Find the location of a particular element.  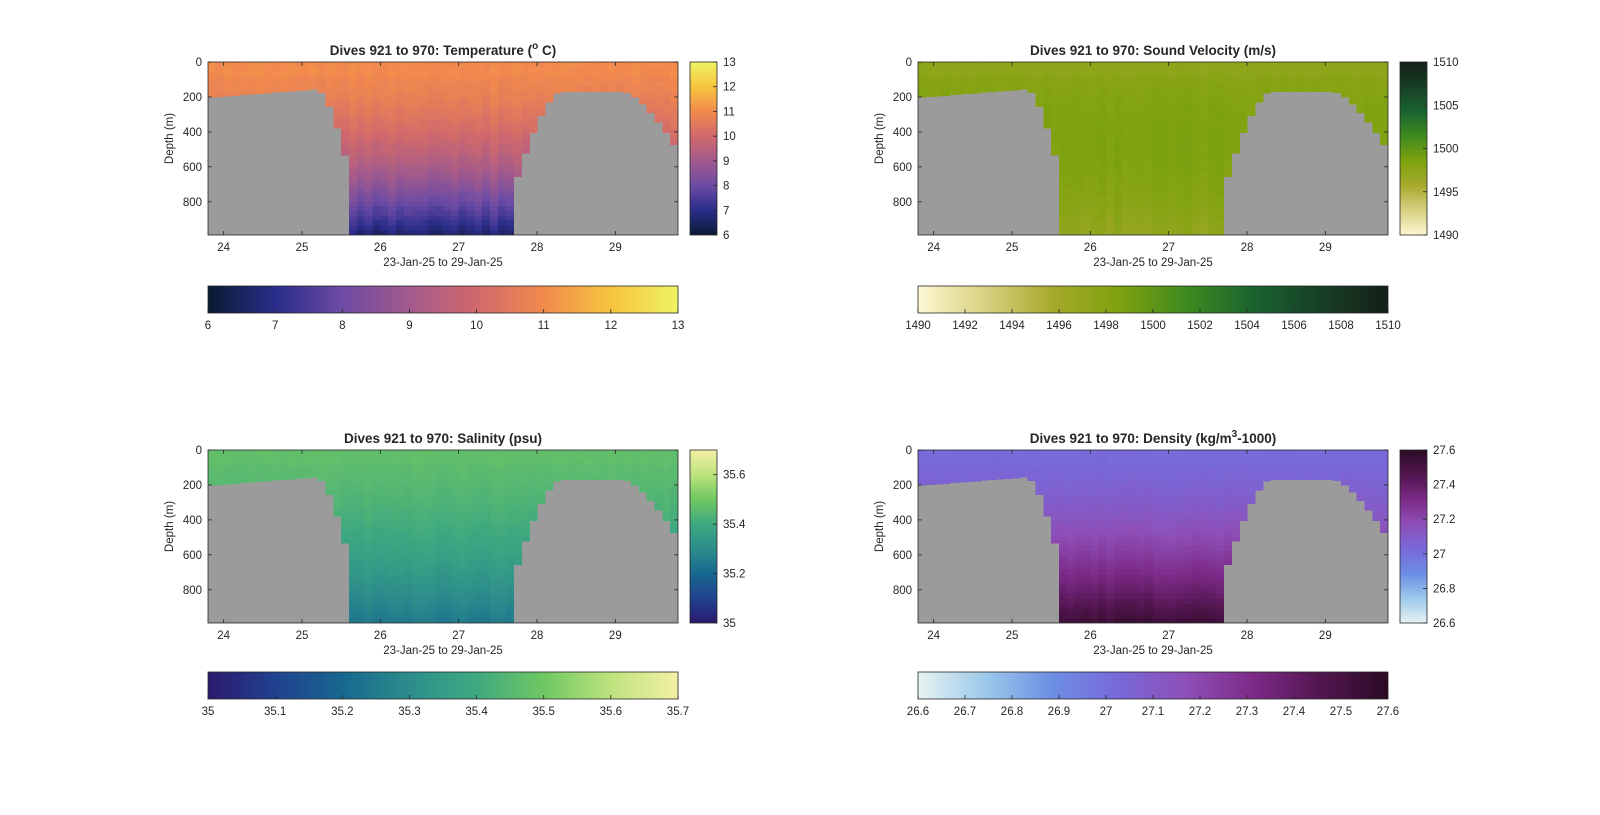

y-tick-label: 200 is located at coordinates (902, 98).